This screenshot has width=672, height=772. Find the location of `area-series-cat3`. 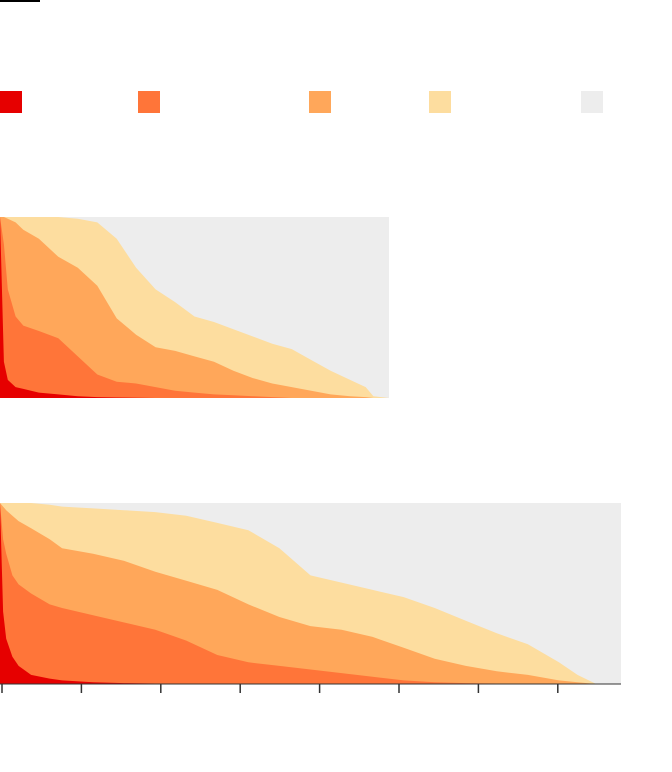

area-series-cat3 is located at coordinates (194, 307).